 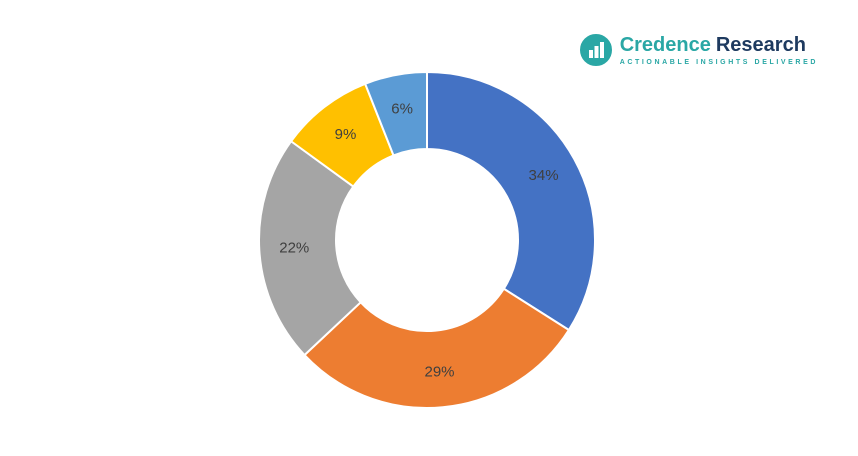 What do you see at coordinates (511, 201) in the screenshot?
I see `donut-segment-blue` at bounding box center [511, 201].